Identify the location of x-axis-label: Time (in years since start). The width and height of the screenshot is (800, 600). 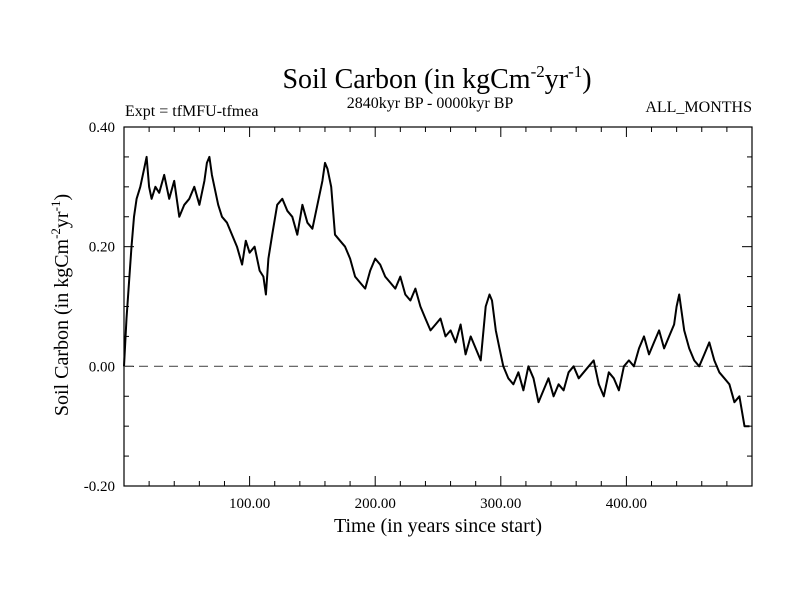
(438, 526).